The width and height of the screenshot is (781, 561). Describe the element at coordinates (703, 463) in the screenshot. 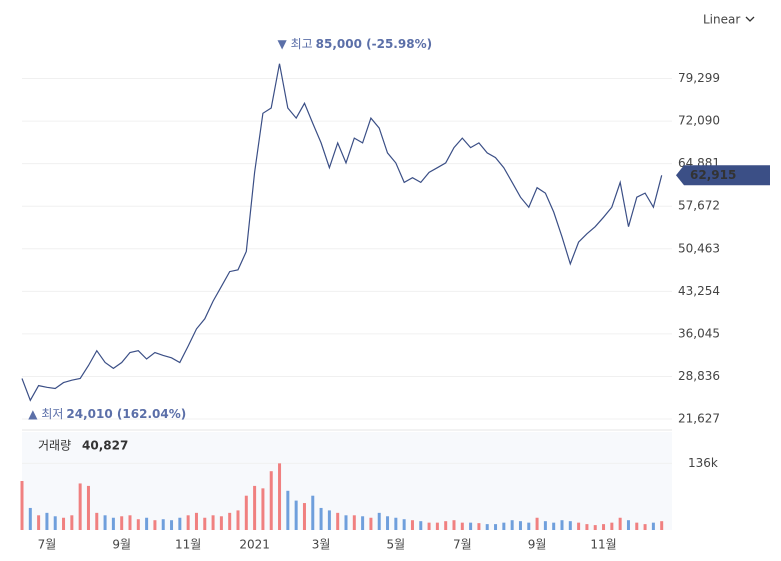

I see `volume-tick-label: 136k` at that location.